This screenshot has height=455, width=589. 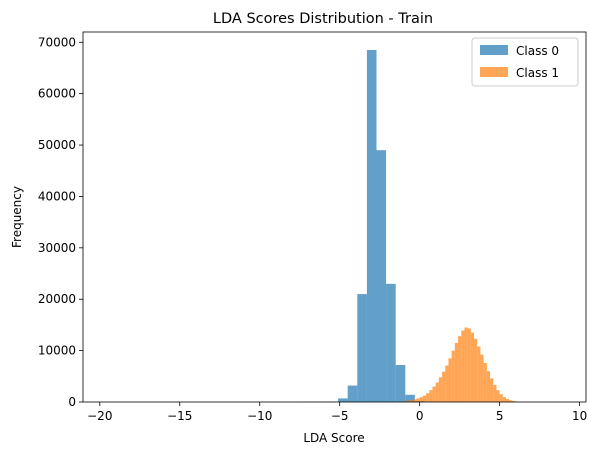 I want to click on y-tick-label: 10000, so click(x=57, y=351).